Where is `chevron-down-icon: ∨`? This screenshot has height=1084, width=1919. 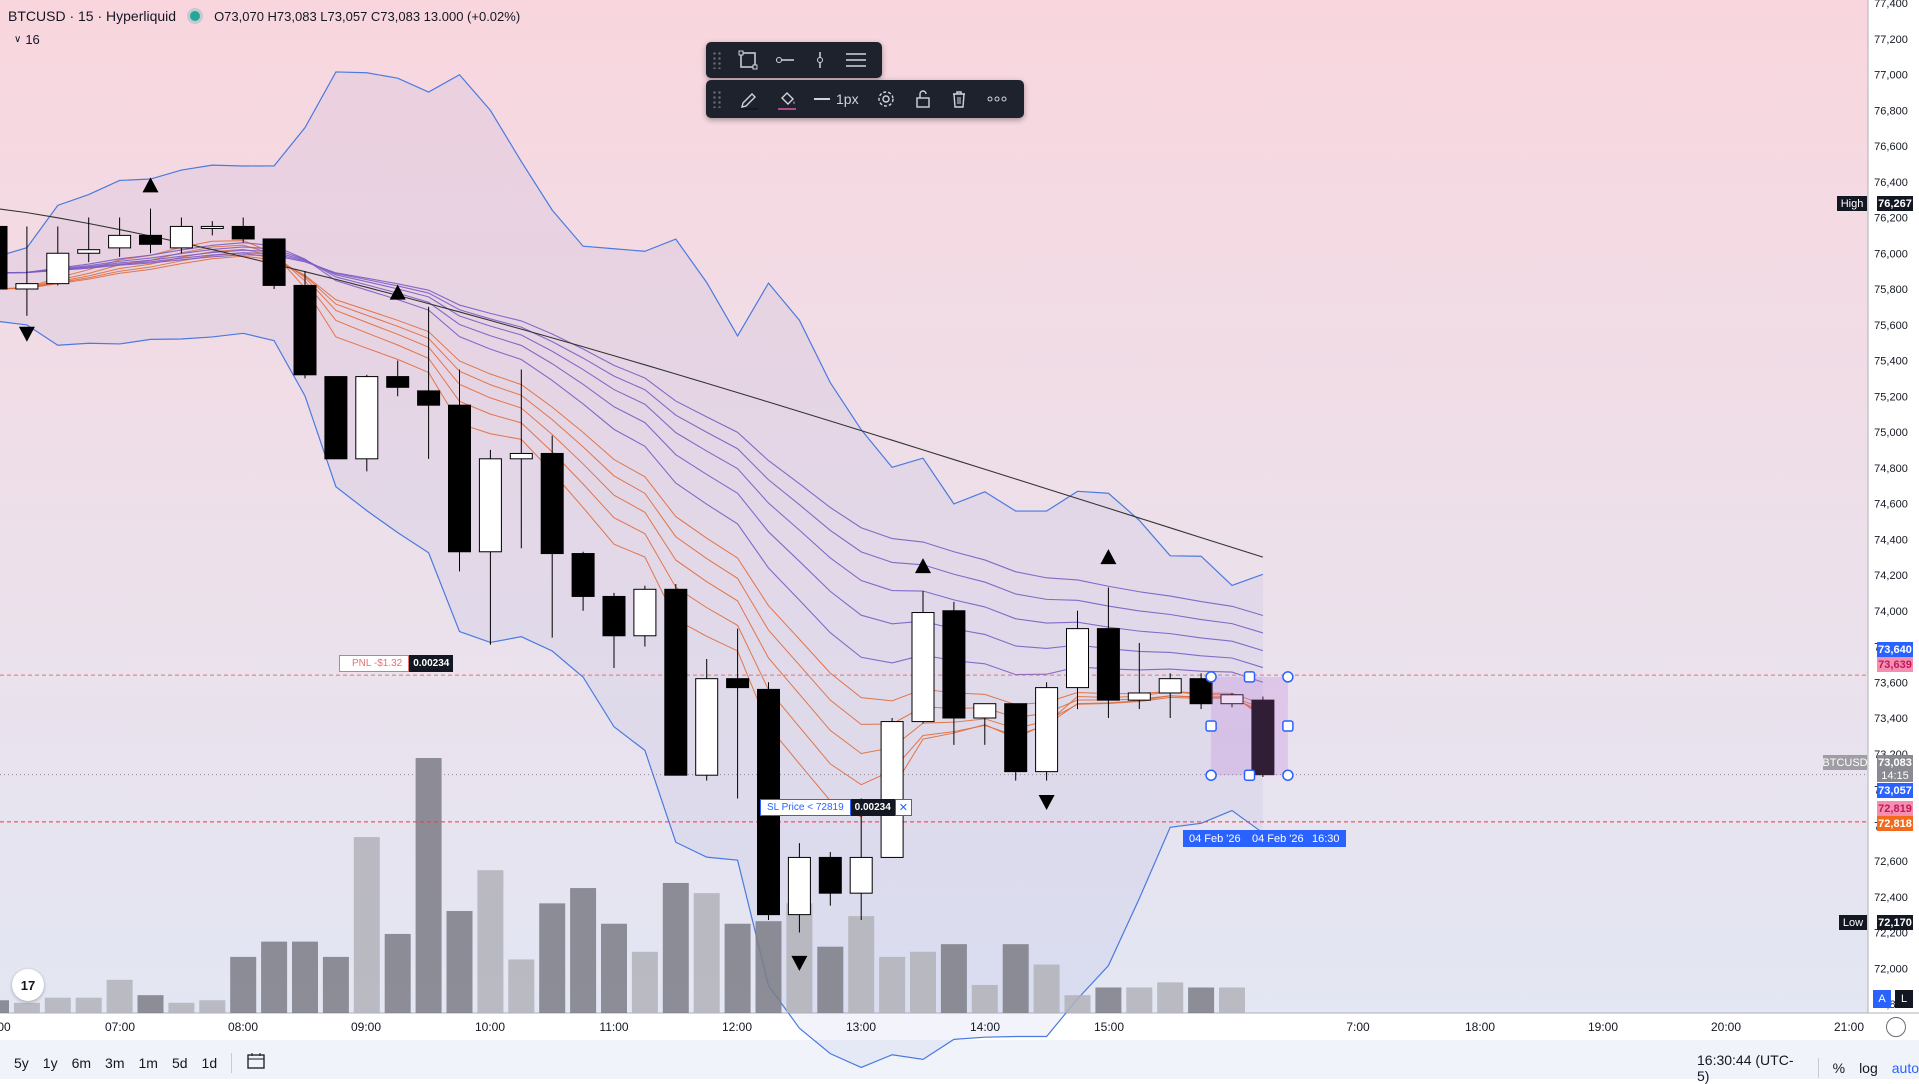 chevron-down-icon: ∨ is located at coordinates (18, 39).